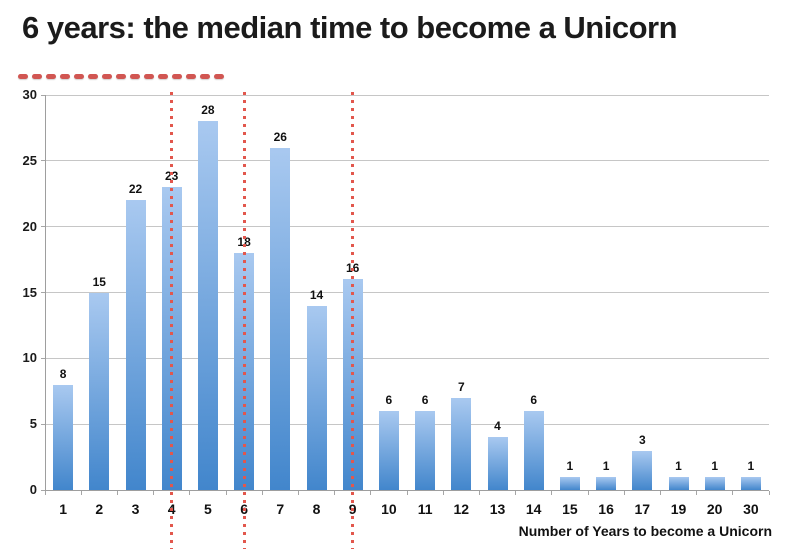 This screenshot has width=800, height=549. I want to click on x-tick-label: 10, so click(389, 509).